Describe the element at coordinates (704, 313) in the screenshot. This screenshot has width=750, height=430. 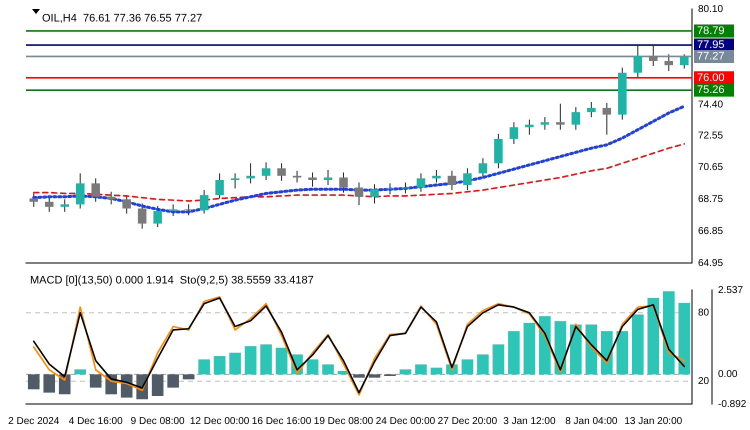
I see `y2-tick-label: 80` at that location.